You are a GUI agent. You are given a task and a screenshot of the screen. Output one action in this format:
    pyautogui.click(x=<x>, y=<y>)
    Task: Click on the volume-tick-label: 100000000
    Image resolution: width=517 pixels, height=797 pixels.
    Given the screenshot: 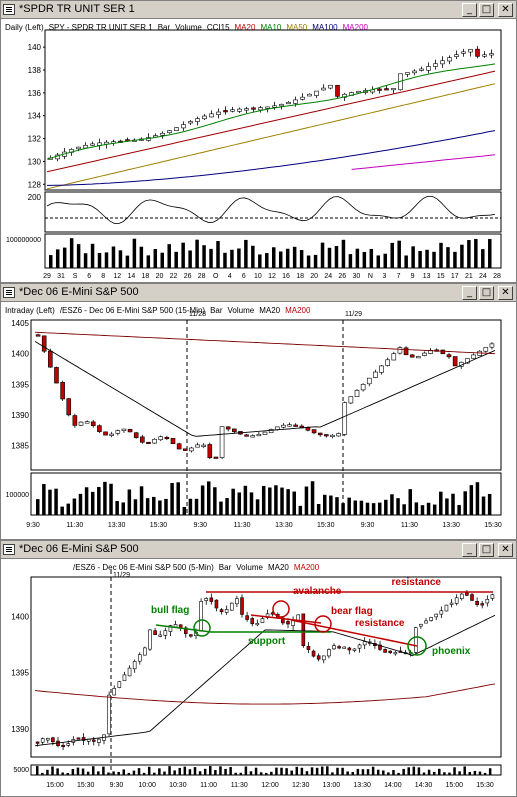 What is the action you would take?
    pyautogui.click(x=23, y=240)
    